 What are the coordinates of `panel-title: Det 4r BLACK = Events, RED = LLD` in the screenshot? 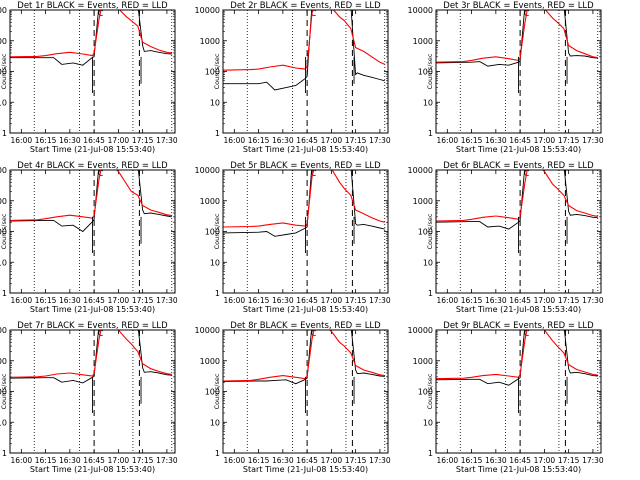 It's located at (92, 166).